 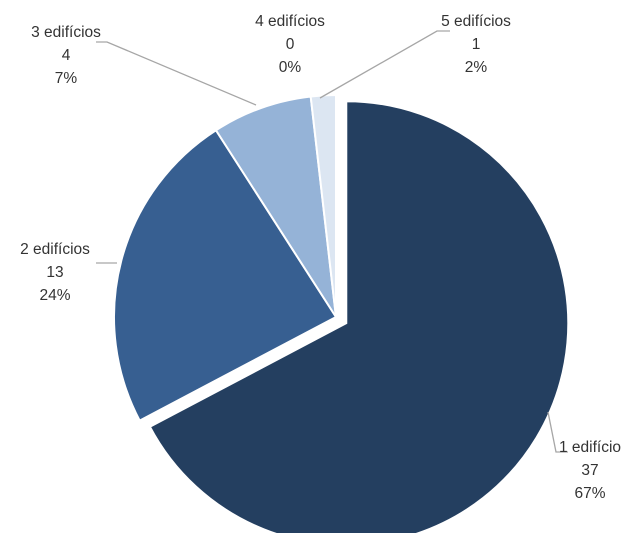 I want to click on data-label-value-4-edificios: 0, so click(x=290, y=44).